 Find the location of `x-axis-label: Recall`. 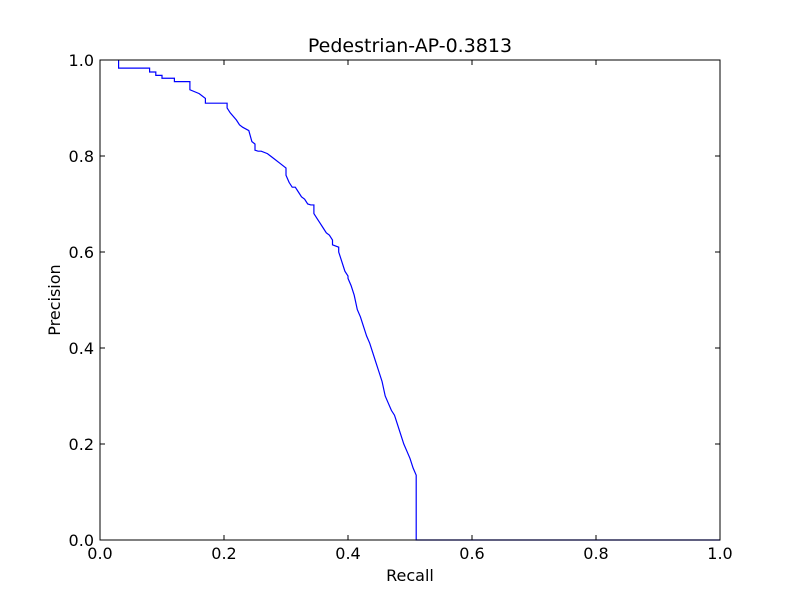

x-axis-label: Recall is located at coordinates (410, 575).